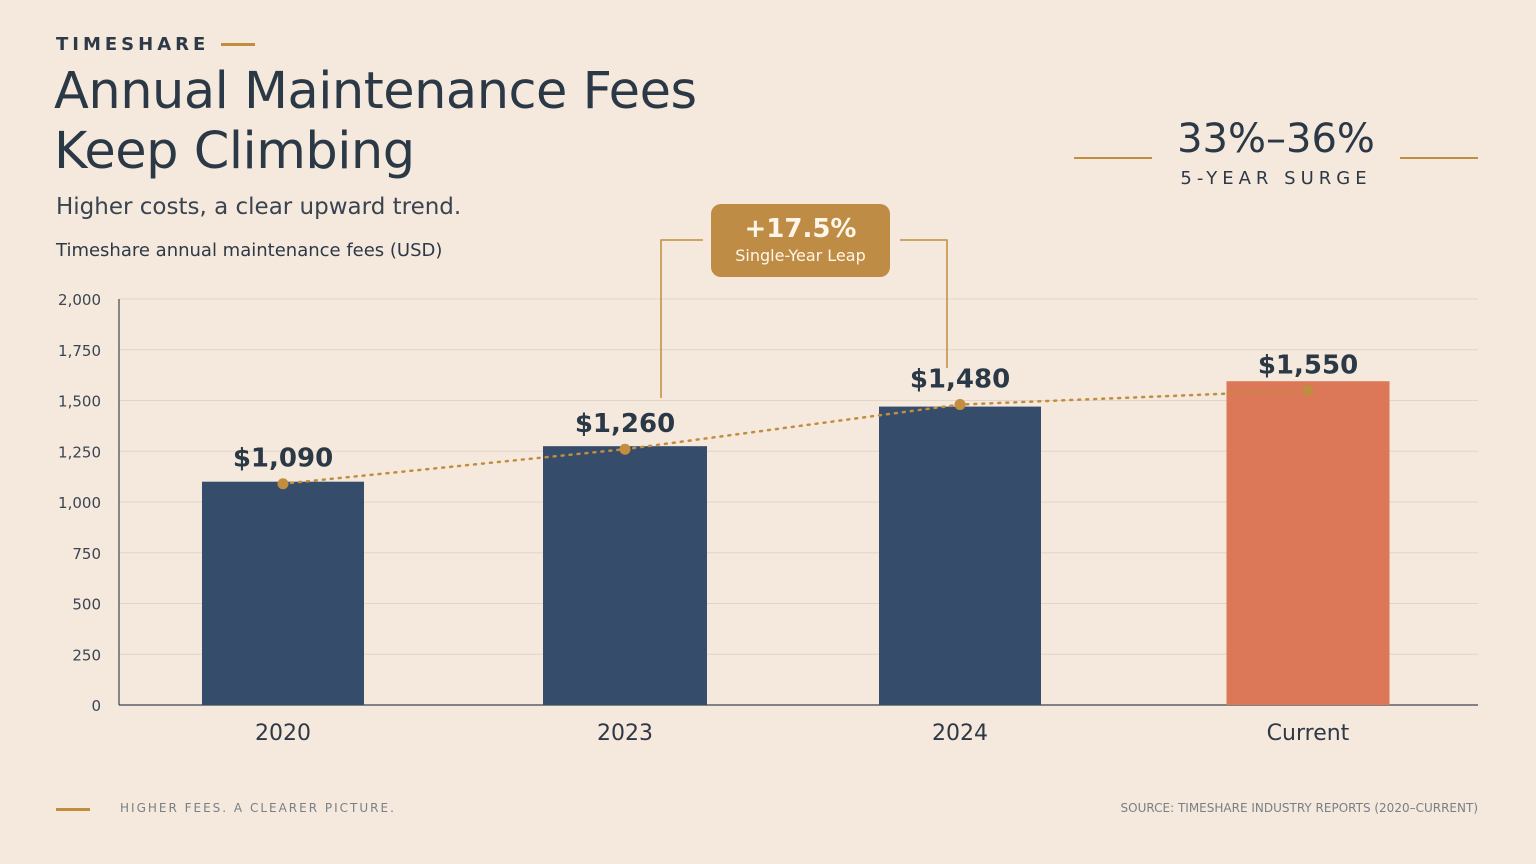 This screenshot has width=1536, height=864. What do you see at coordinates (79, 351) in the screenshot?
I see `y-tick-label: 1,750` at bounding box center [79, 351].